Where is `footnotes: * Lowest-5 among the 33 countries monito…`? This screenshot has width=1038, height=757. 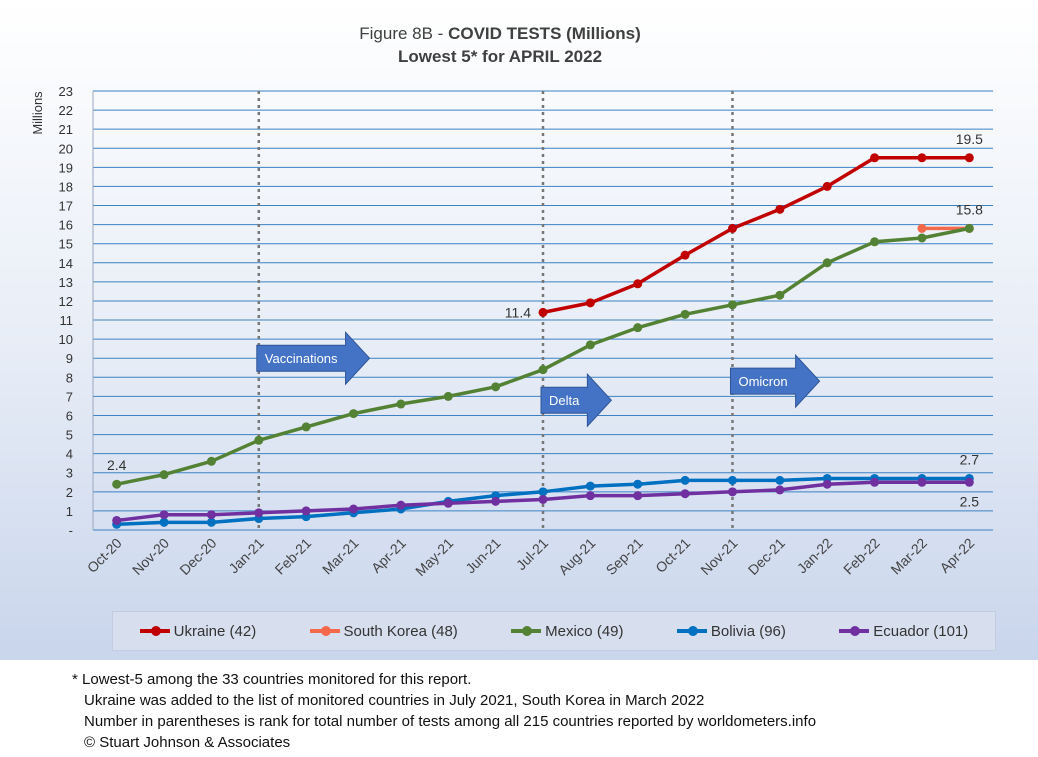 footnotes: * Lowest-5 among the 33 countries monito… is located at coordinates (444, 711).